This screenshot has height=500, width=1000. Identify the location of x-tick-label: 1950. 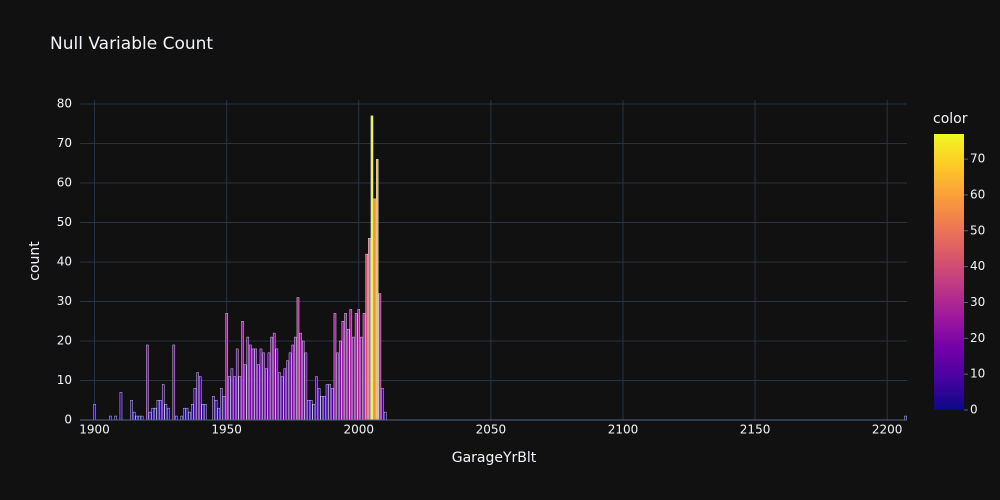
(226, 430).